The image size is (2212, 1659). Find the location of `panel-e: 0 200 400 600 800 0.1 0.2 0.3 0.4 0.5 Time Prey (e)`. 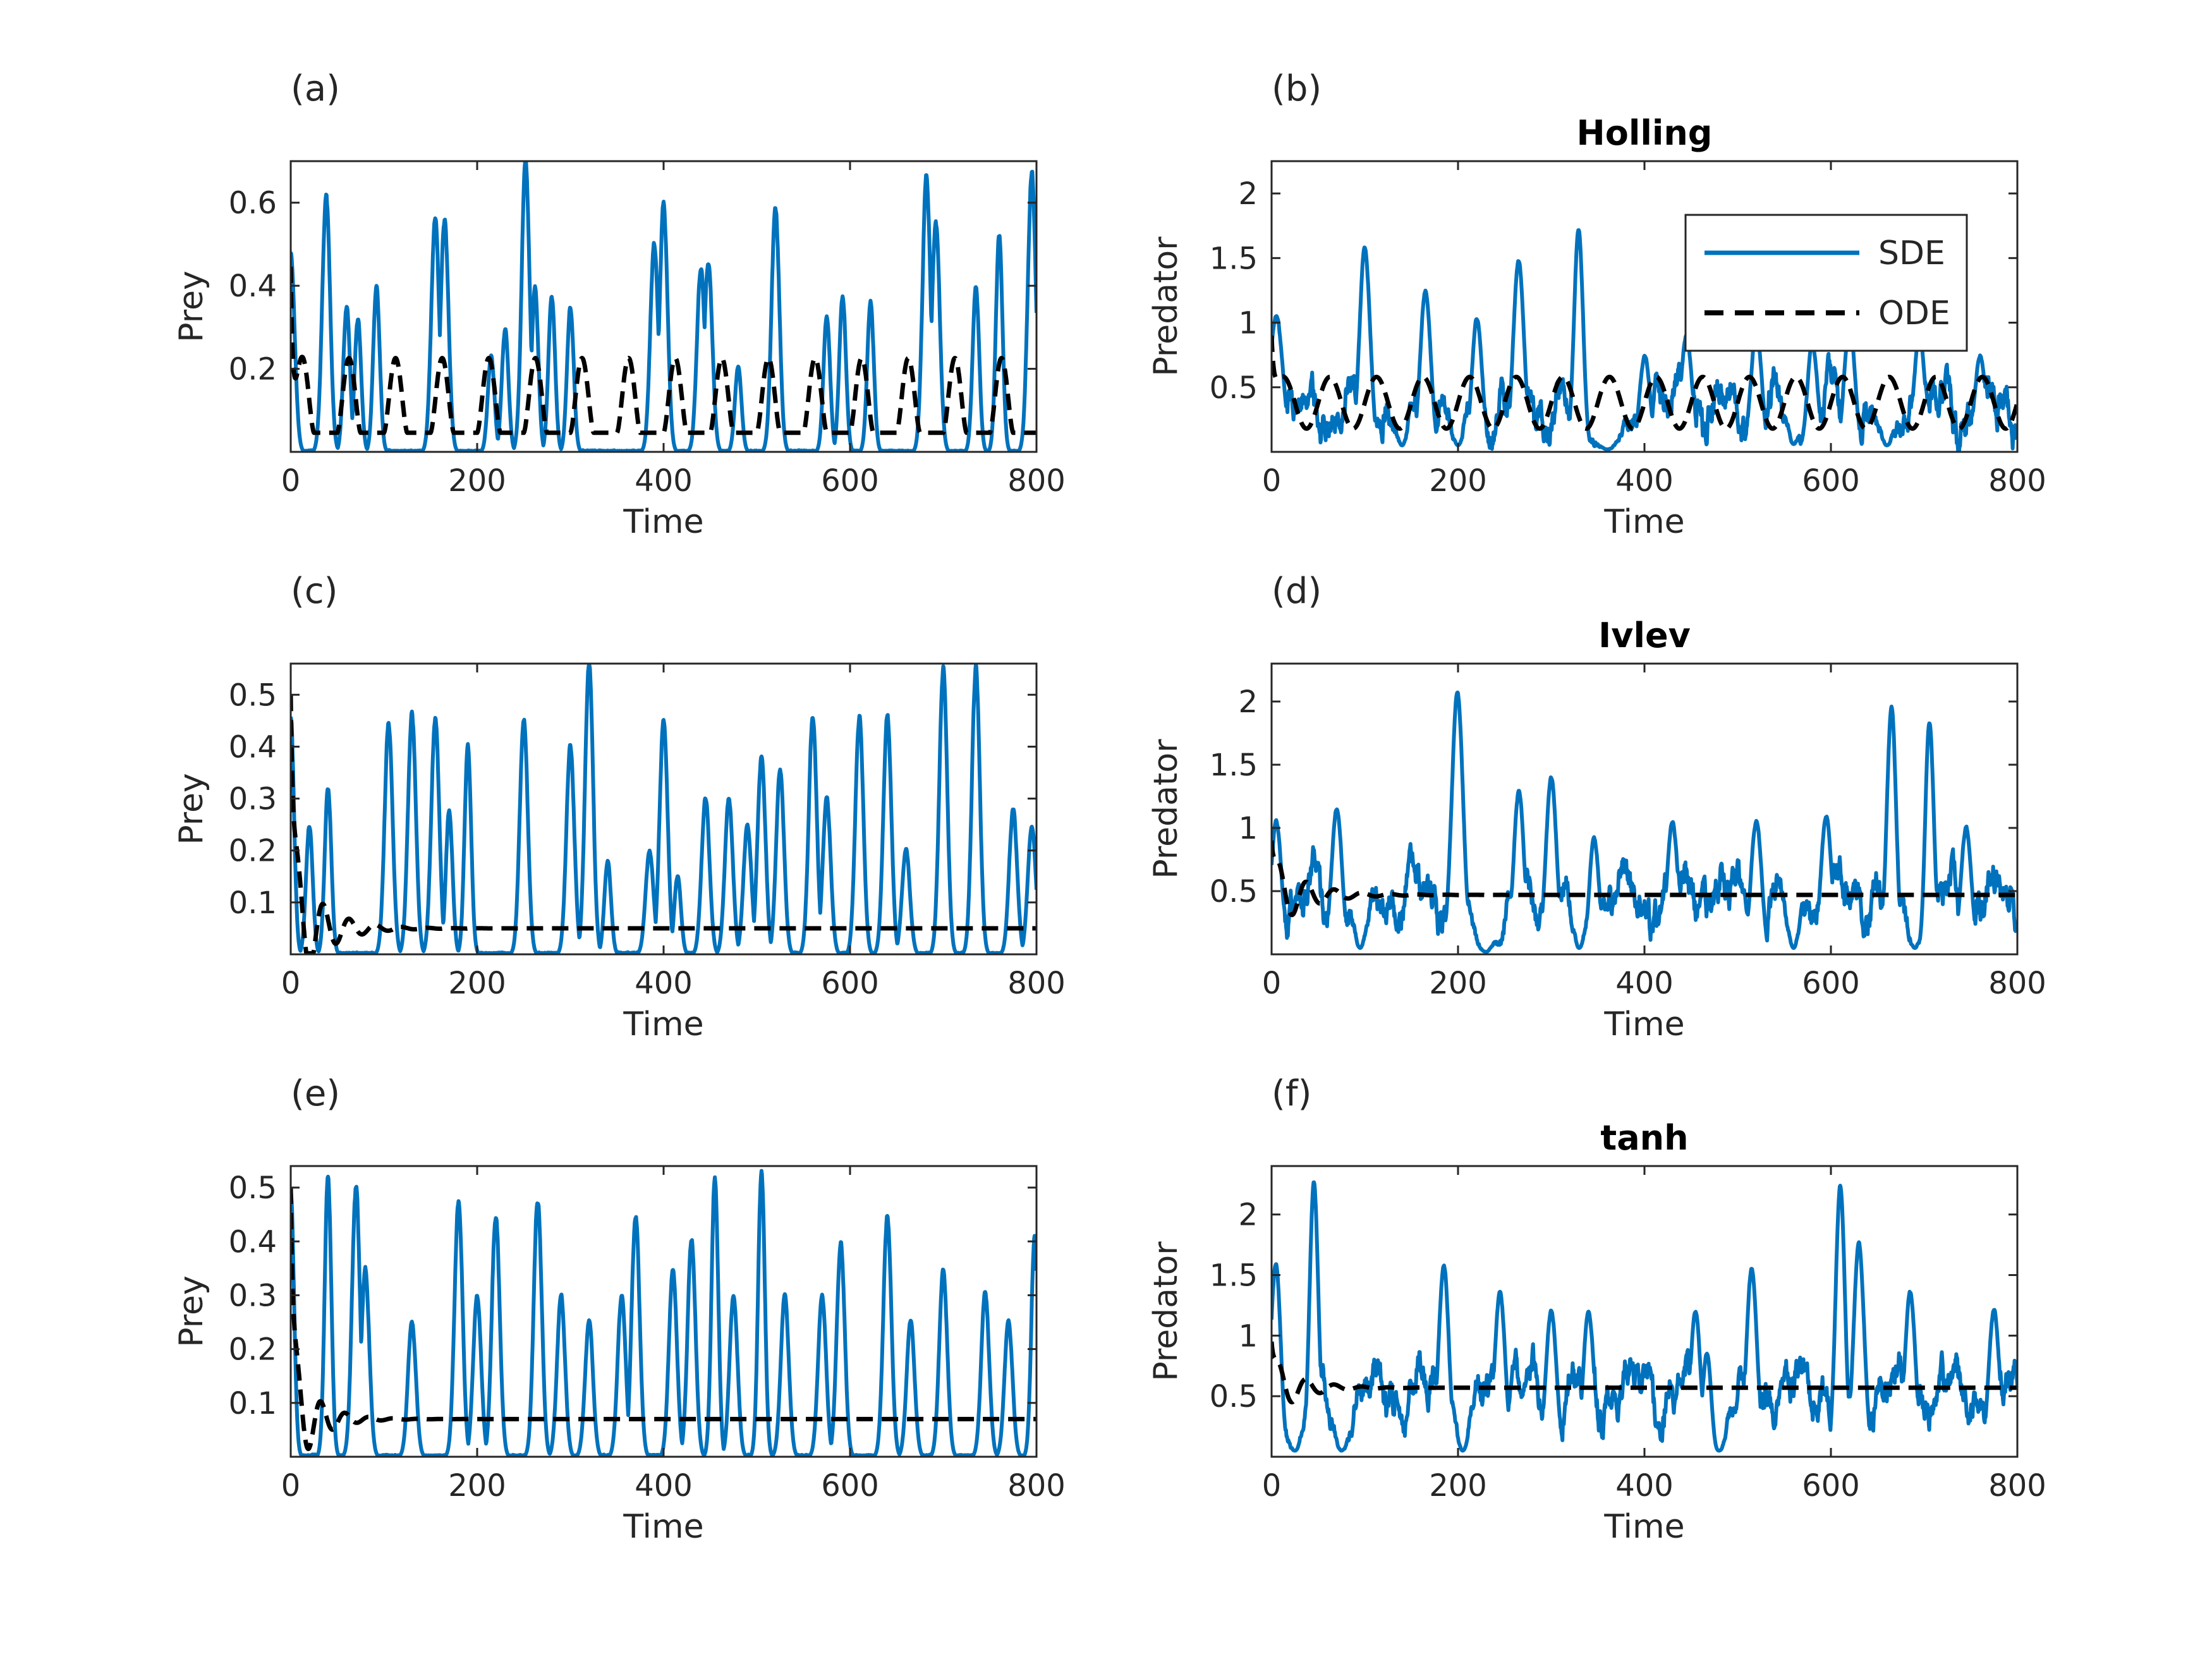

panel-e: 0 200 400 600 800 0.1 0.2 0.3 0.4 0.5 Time Prey (e) is located at coordinates (619, 1309).